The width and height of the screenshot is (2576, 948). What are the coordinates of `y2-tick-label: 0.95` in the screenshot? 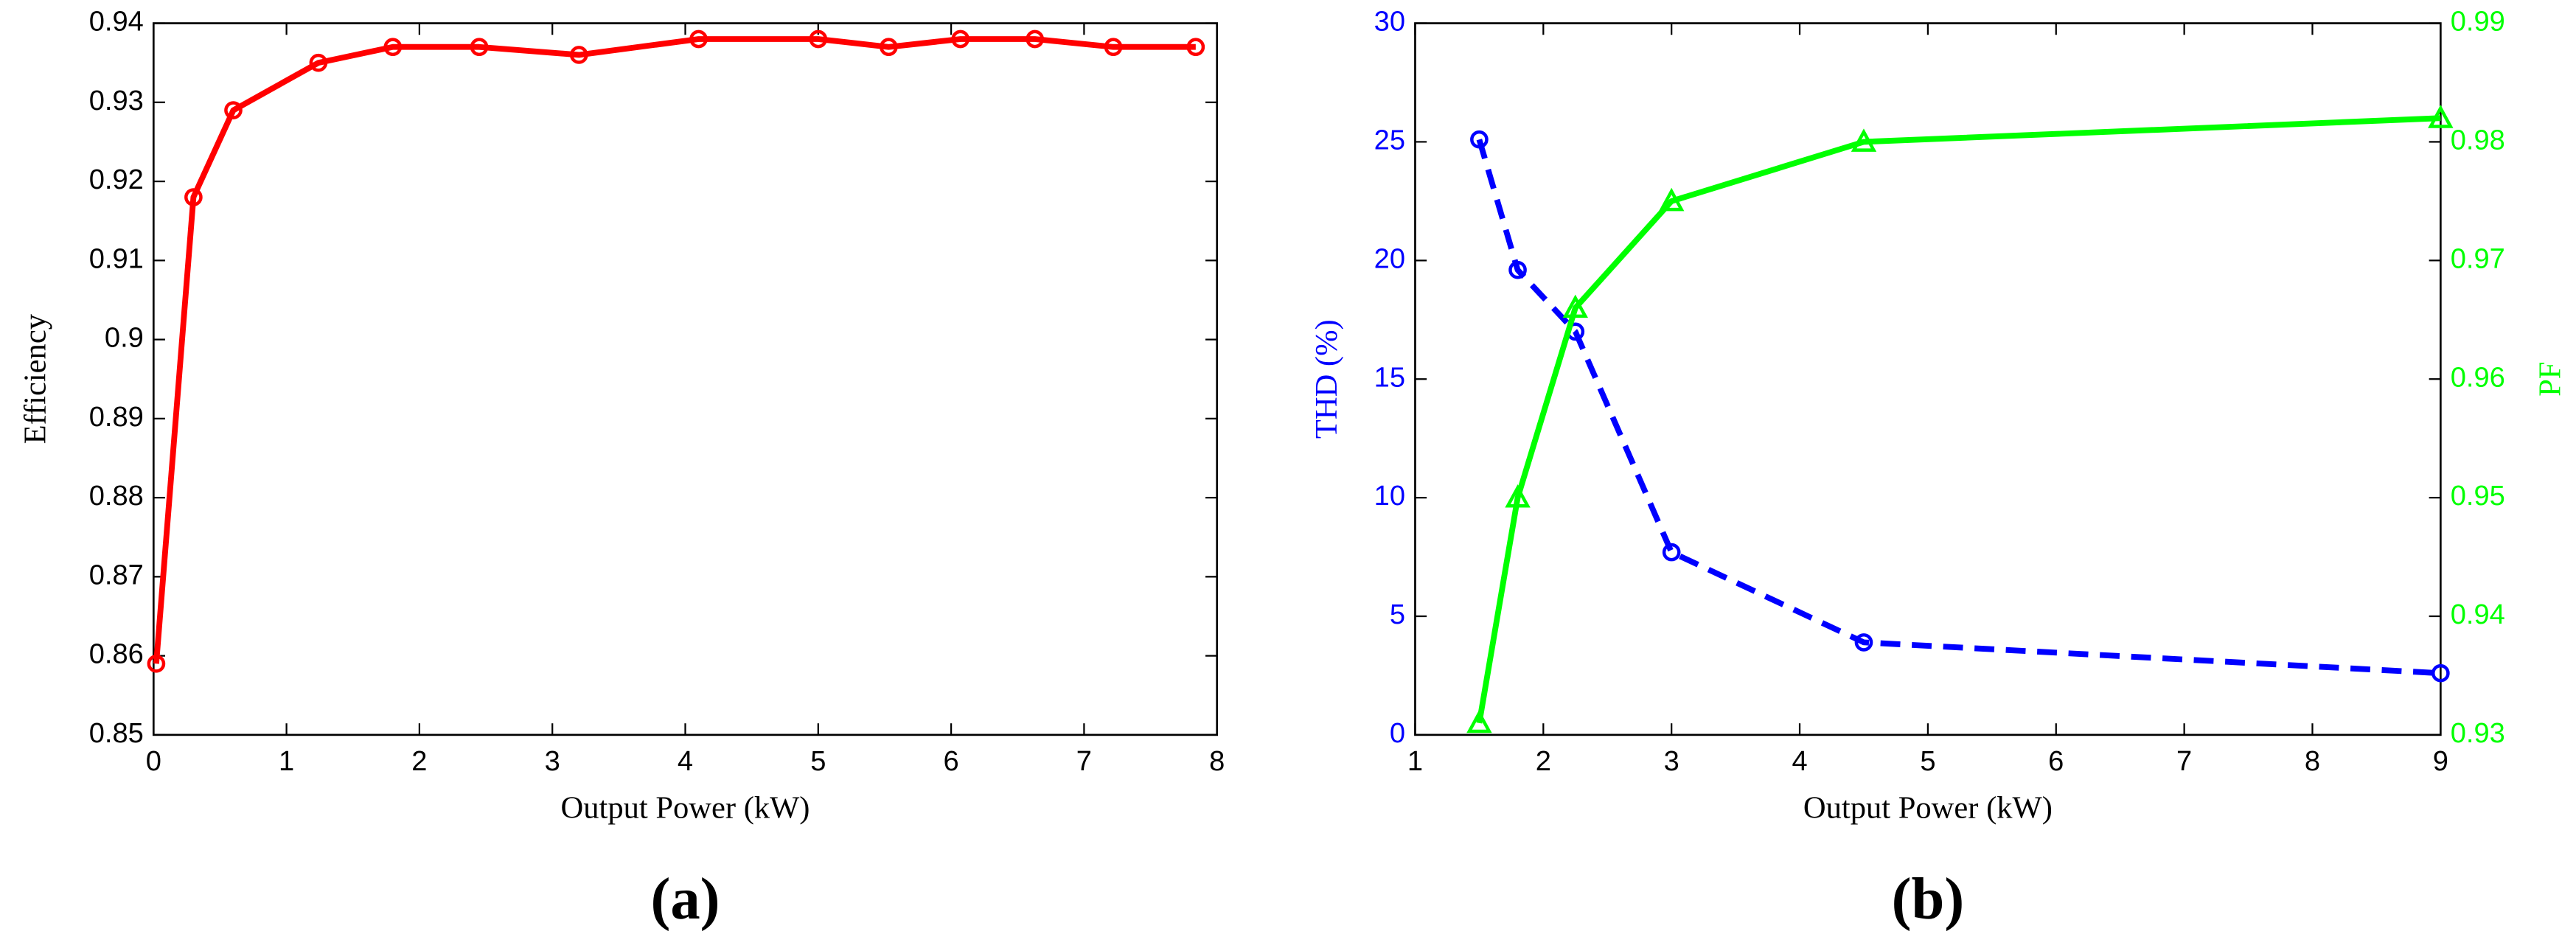 It's located at (2478, 496).